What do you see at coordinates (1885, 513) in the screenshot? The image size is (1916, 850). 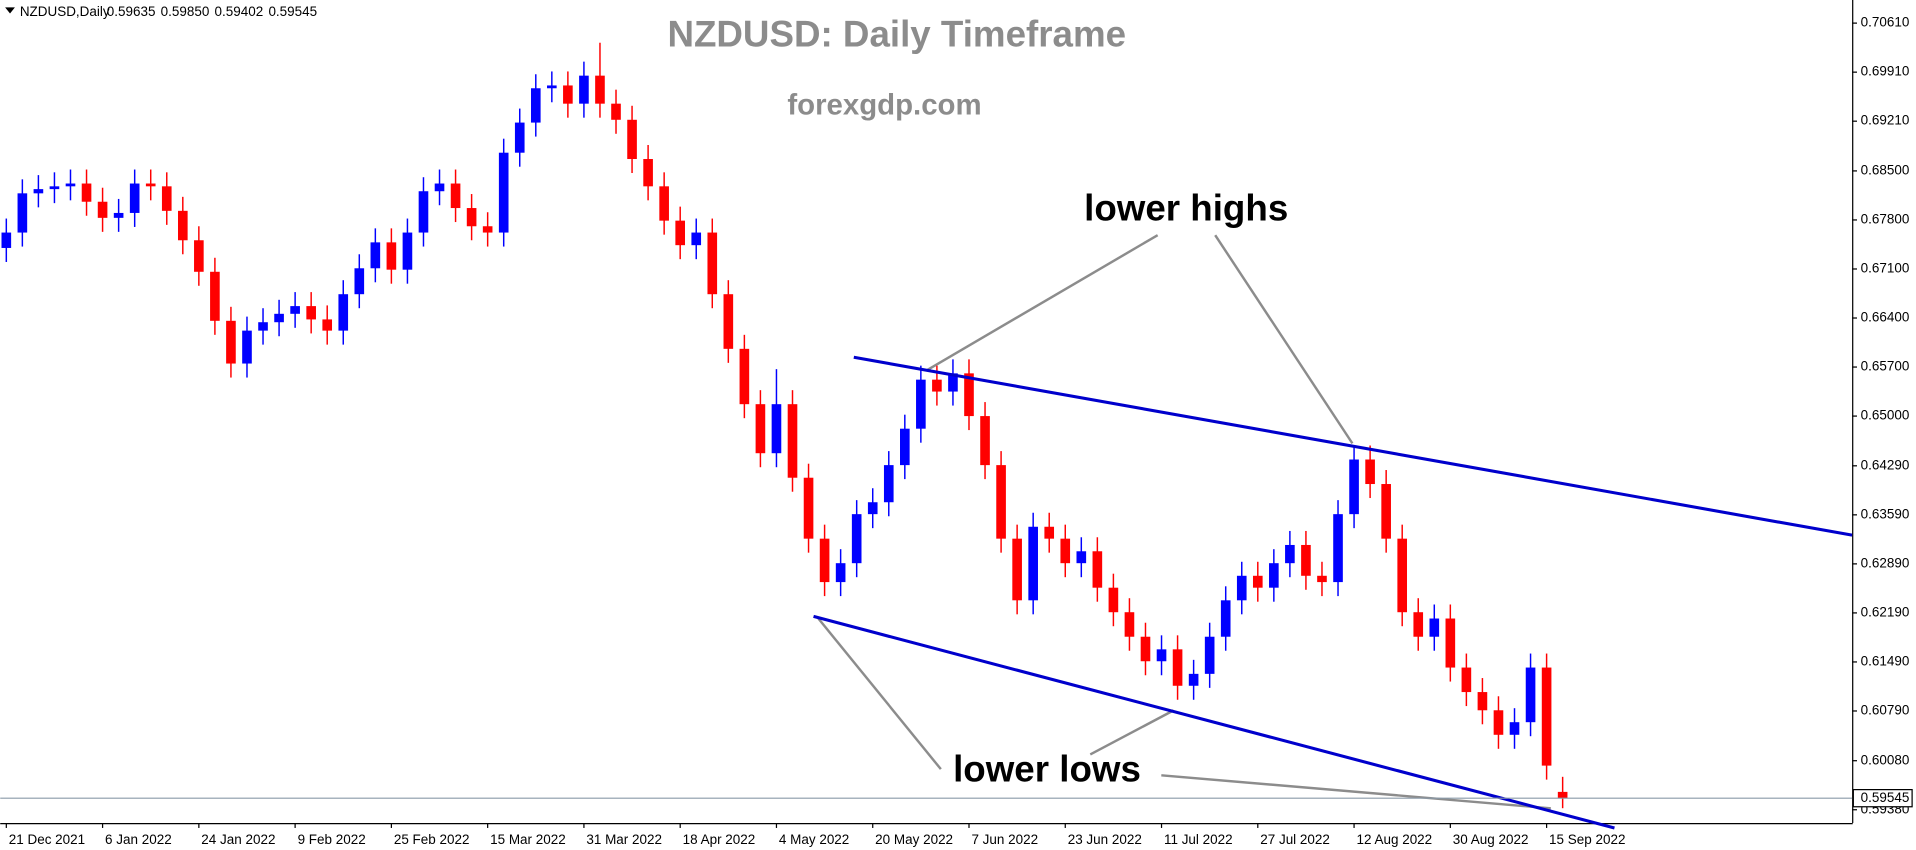 I see `y-tick-label: 0.63590` at bounding box center [1885, 513].